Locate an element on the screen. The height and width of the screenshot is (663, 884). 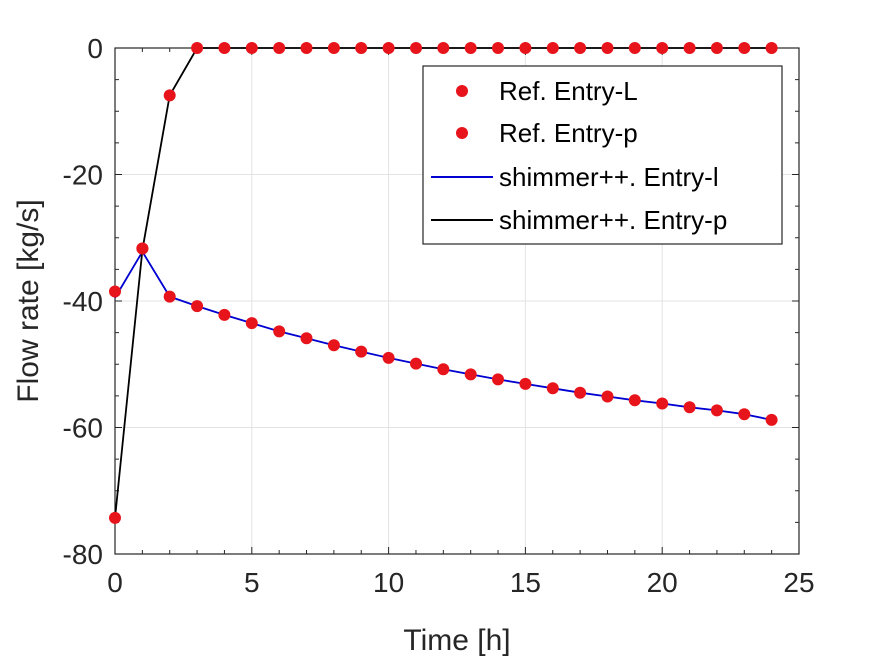
legend-box is located at coordinates (602, 155).